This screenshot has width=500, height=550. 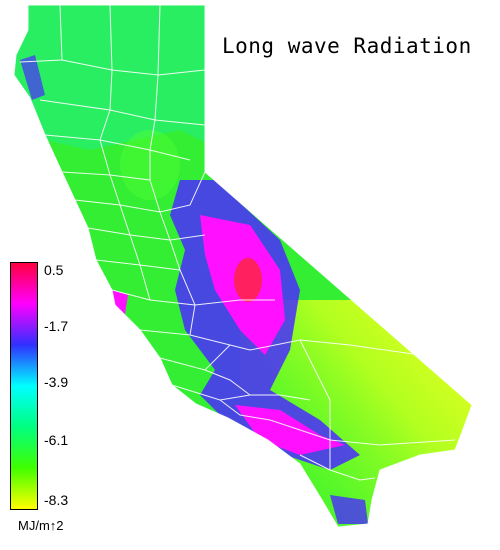 What do you see at coordinates (56, 440) in the screenshot?
I see `legend-tick-4: -6.1` at bounding box center [56, 440].